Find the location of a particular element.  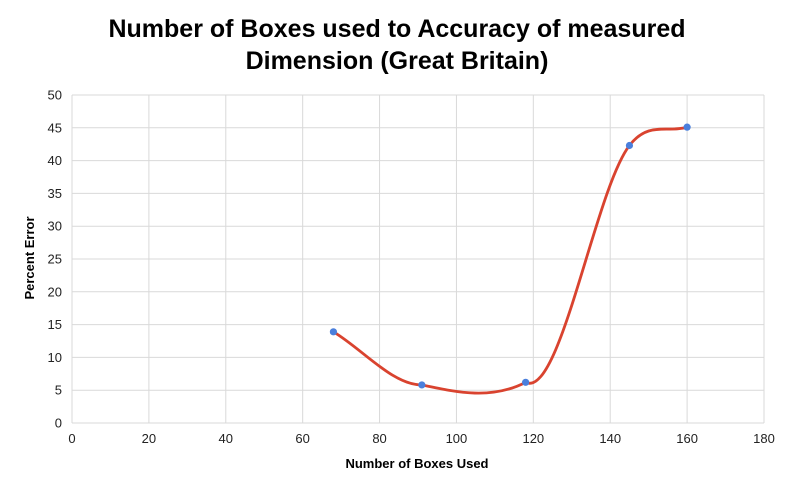

x-tick-label: 0 is located at coordinates (71, 438).